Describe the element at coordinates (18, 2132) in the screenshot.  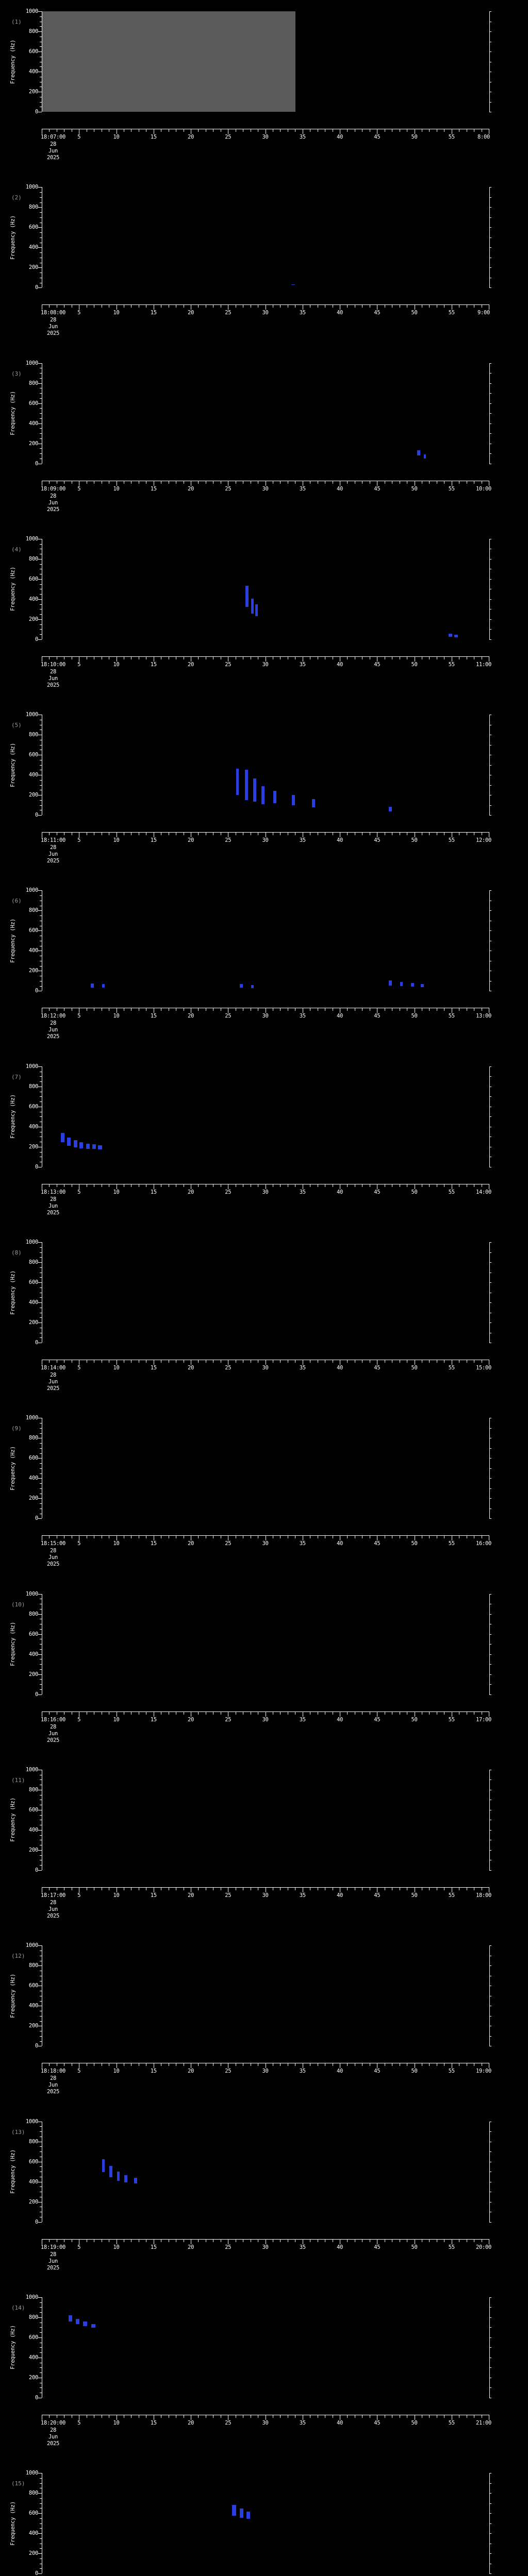
I see `panel-number-label: (13)` at that location.